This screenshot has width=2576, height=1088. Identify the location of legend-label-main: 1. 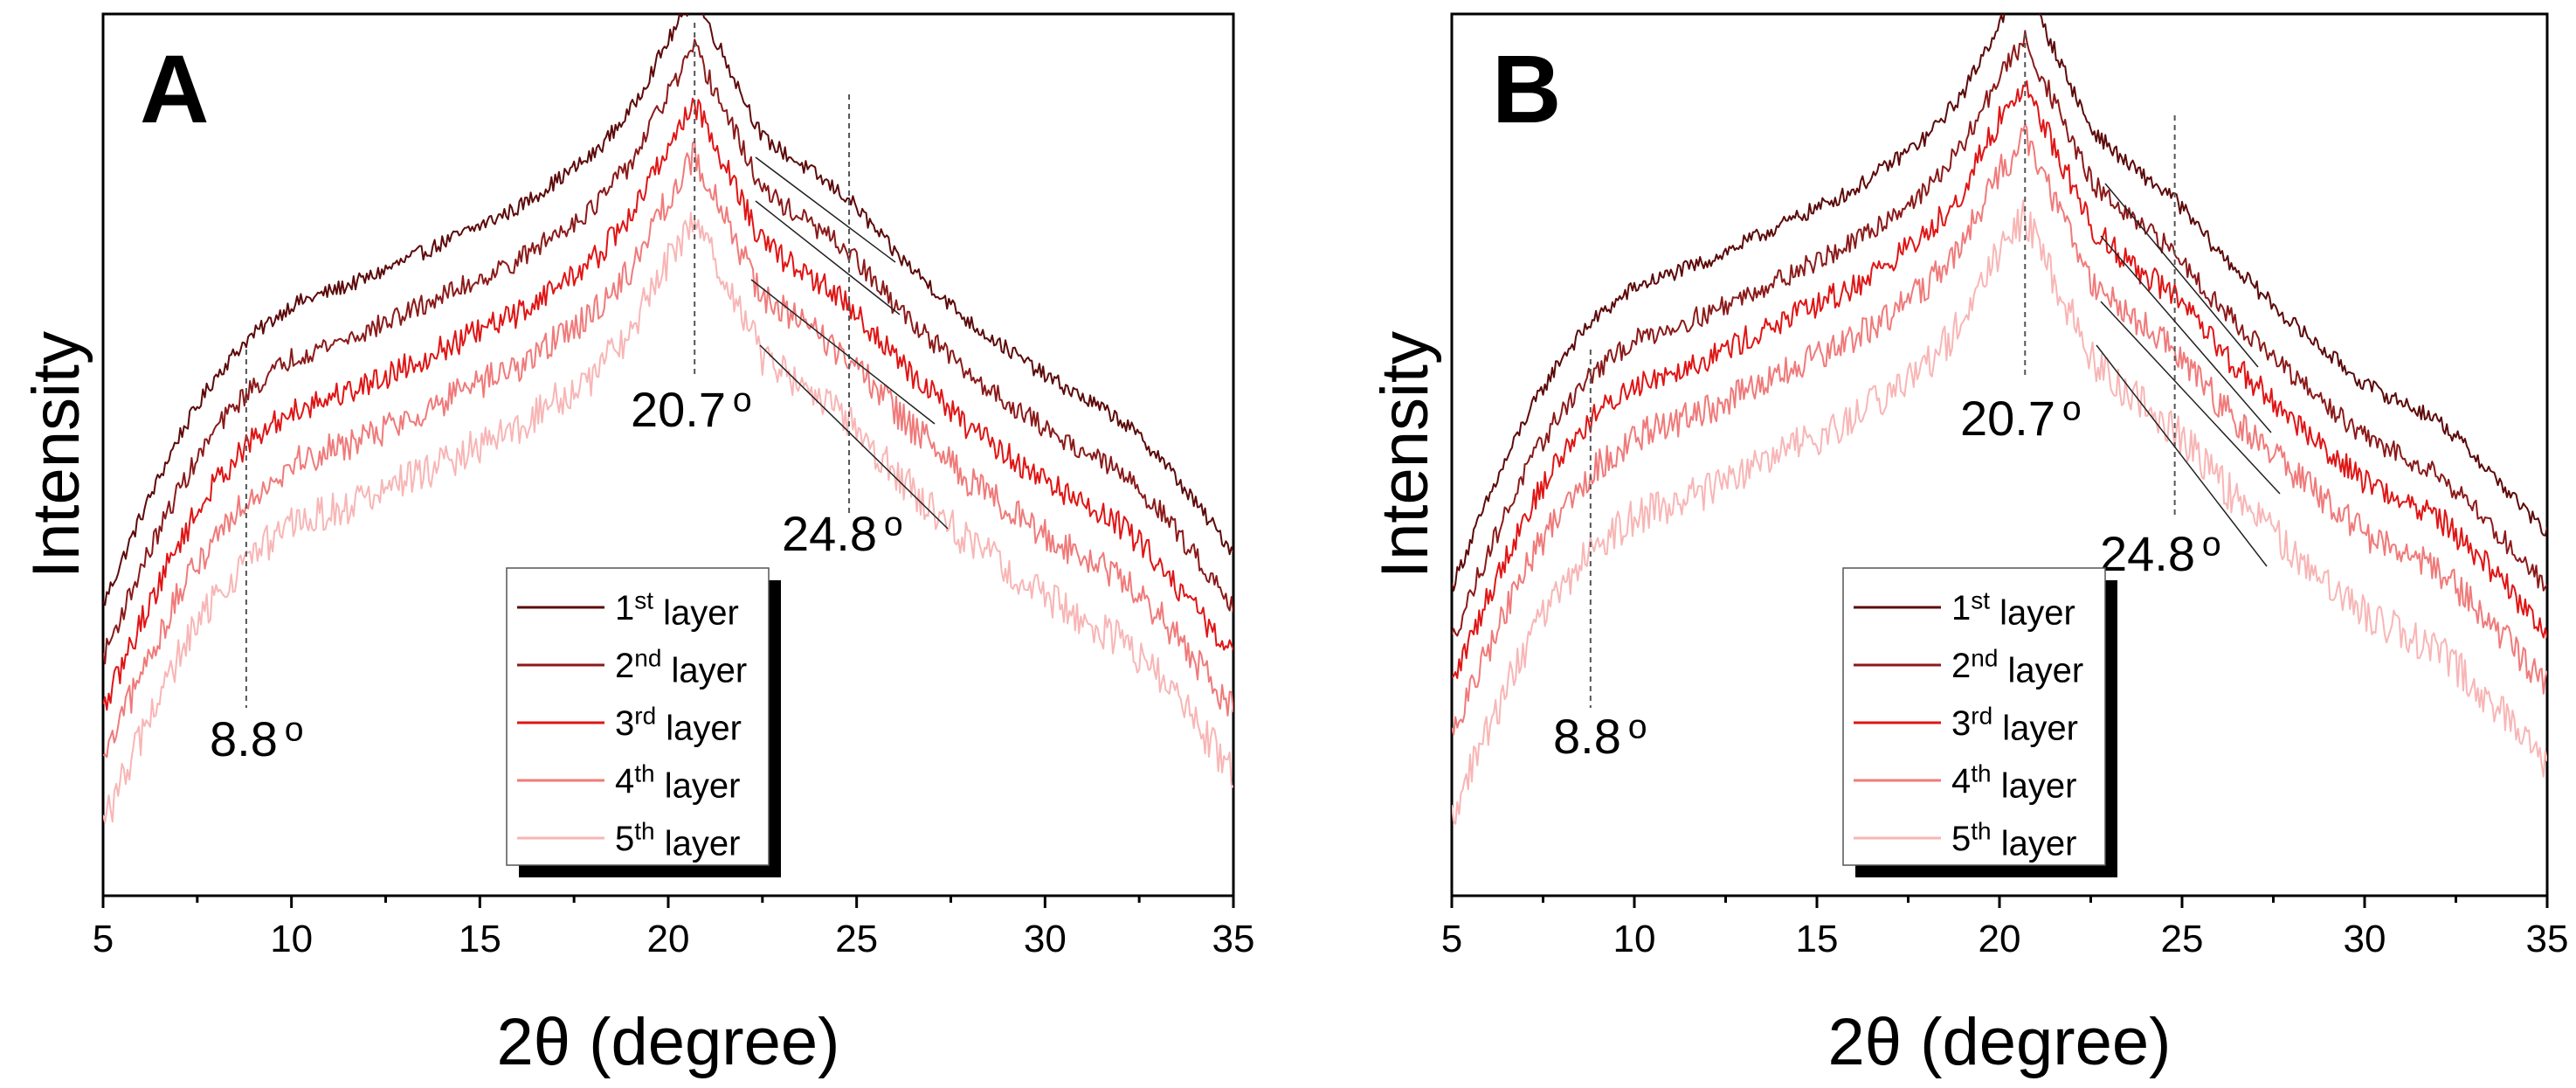
(1961, 608).